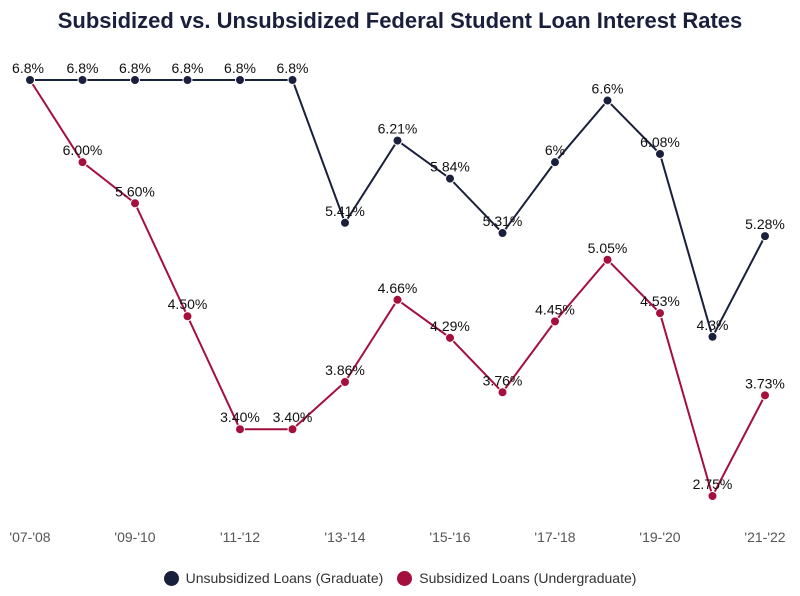 The image size is (800, 596). I want to click on x-tick-label: '21-'22, so click(764, 537).